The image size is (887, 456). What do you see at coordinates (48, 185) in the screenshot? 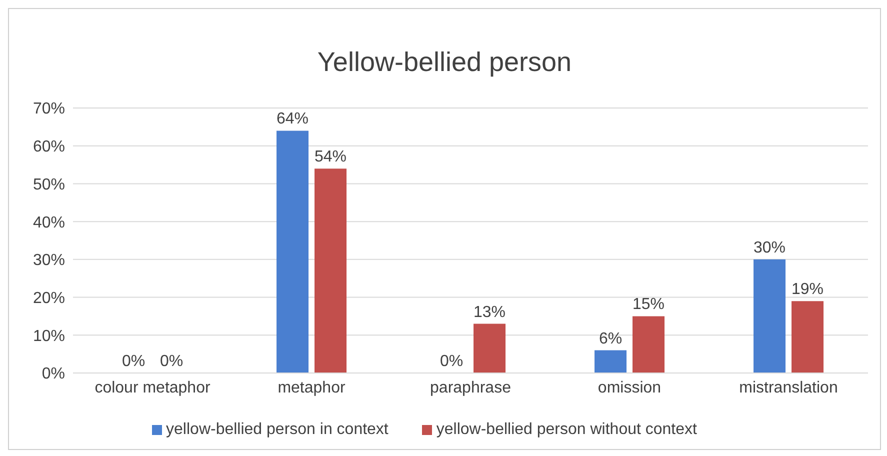
I see `y-tick-label: 50%` at bounding box center [48, 185].